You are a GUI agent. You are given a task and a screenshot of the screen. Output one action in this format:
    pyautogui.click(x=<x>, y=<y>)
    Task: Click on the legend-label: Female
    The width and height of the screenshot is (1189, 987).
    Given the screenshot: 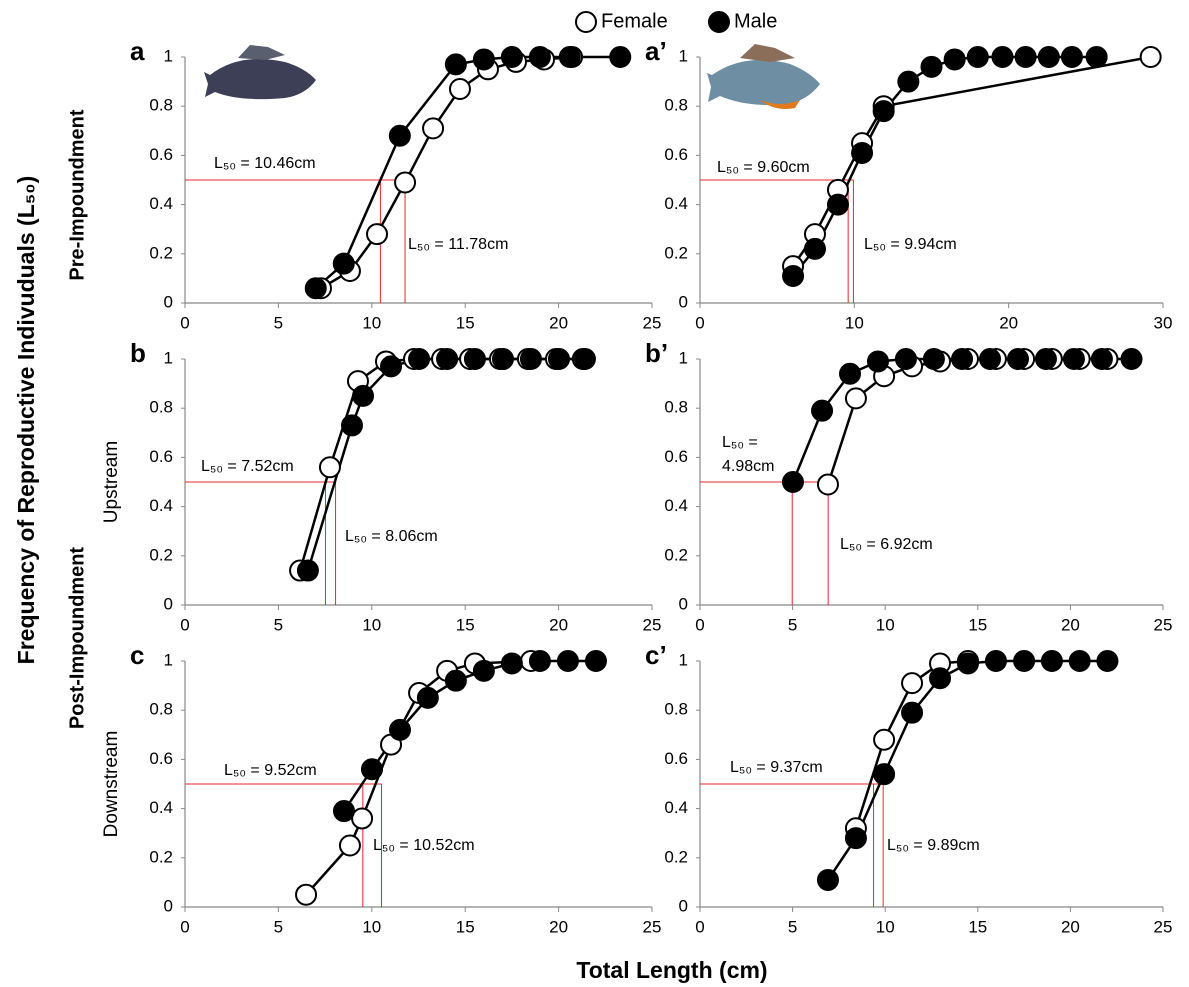 What is the action you would take?
    pyautogui.click(x=634, y=21)
    